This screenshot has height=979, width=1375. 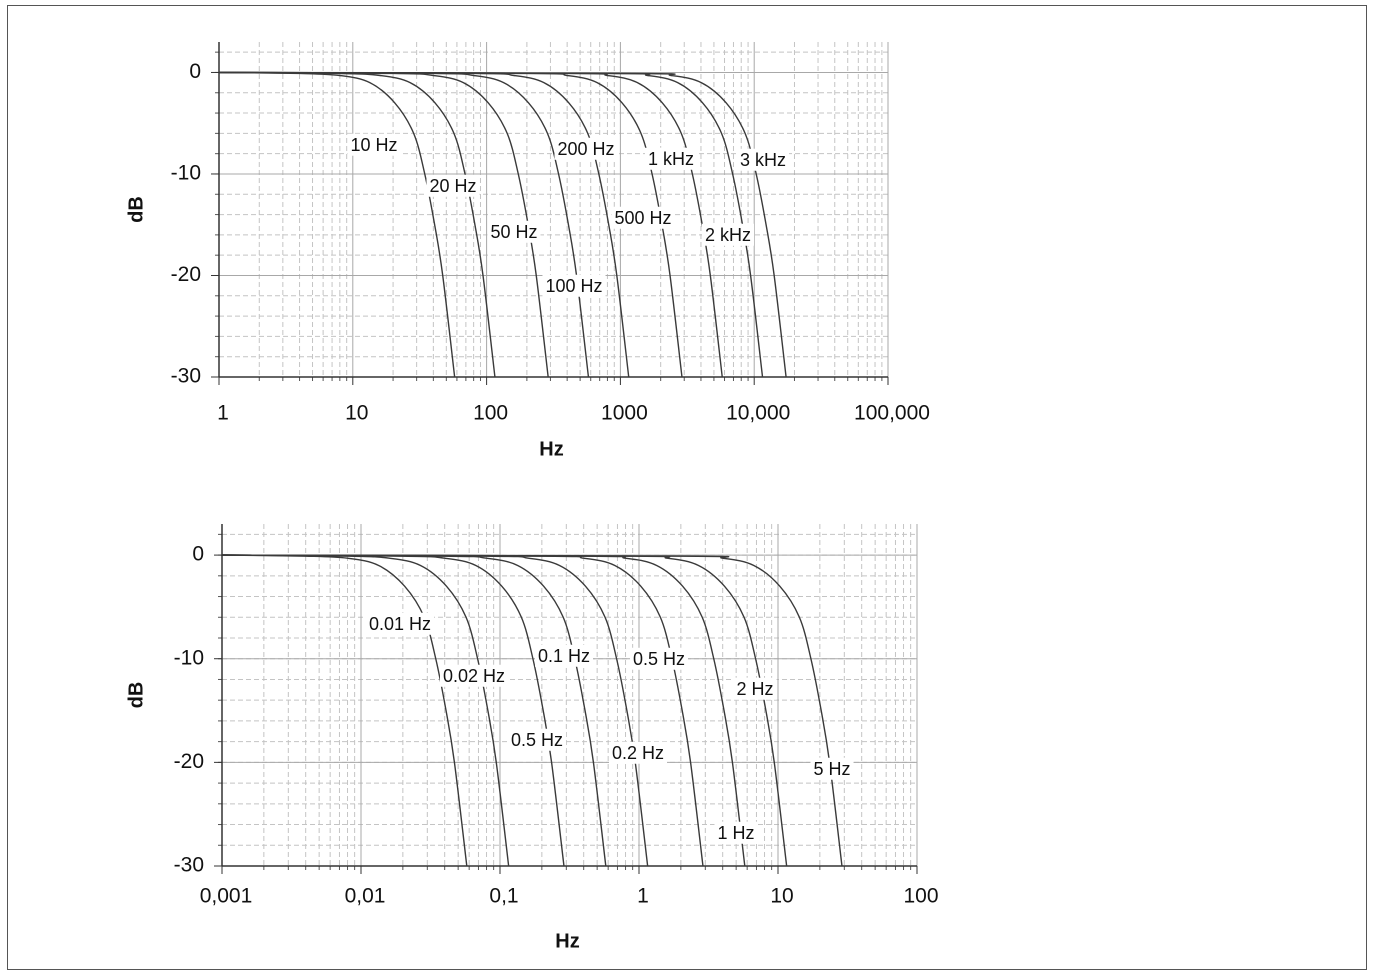 I want to click on curve-label: 20 Hz, so click(x=452, y=186).